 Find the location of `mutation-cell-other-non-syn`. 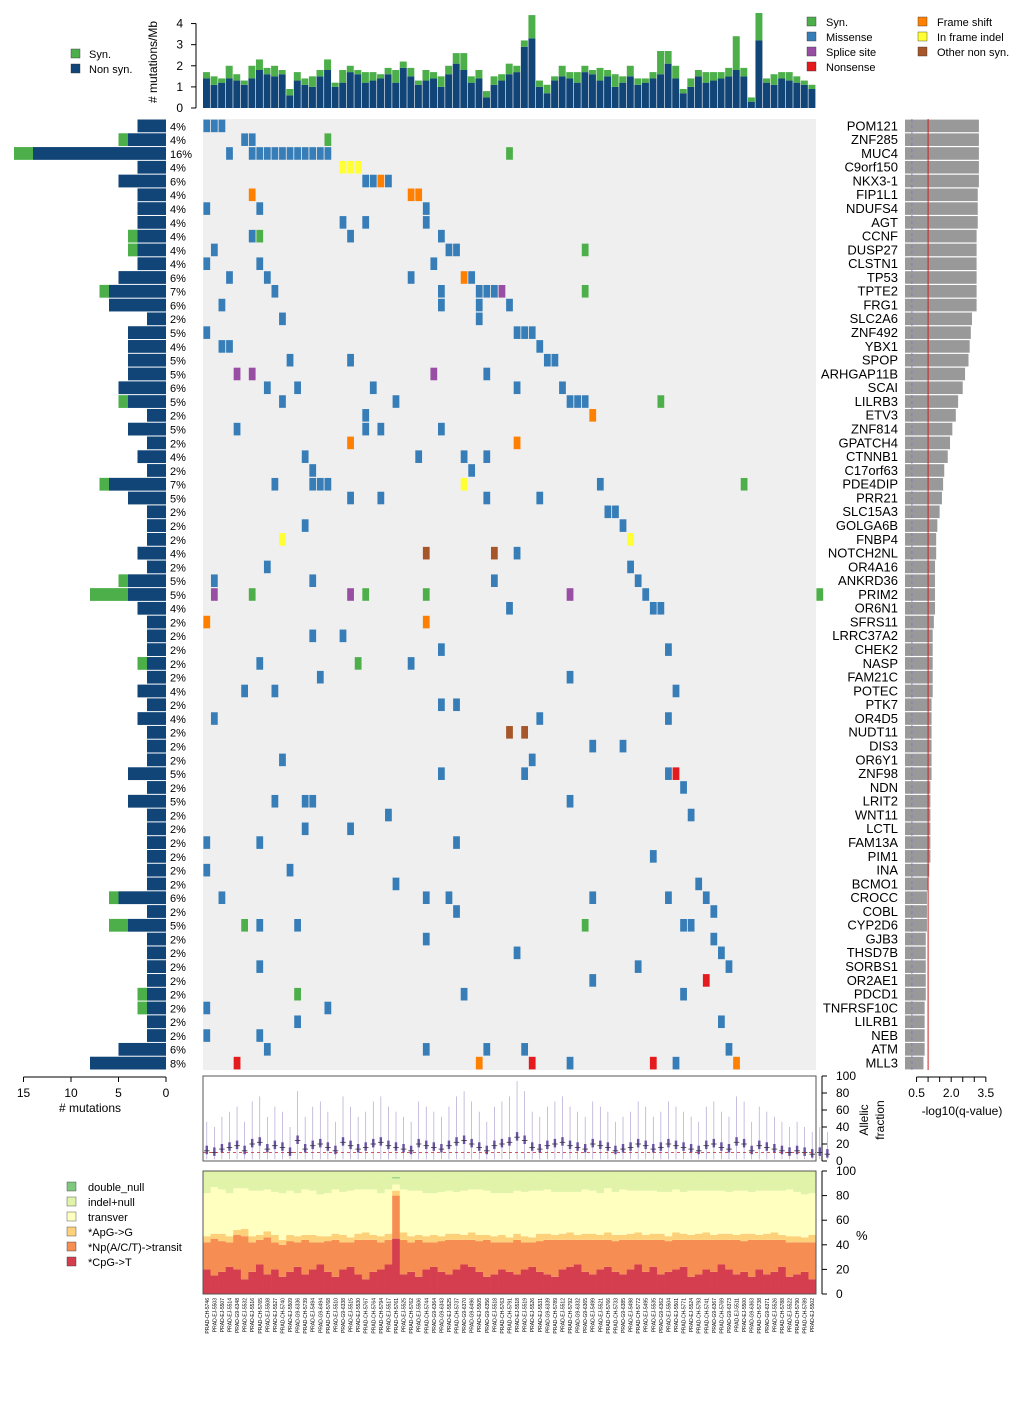

mutation-cell-other-non-syn is located at coordinates (525, 732).